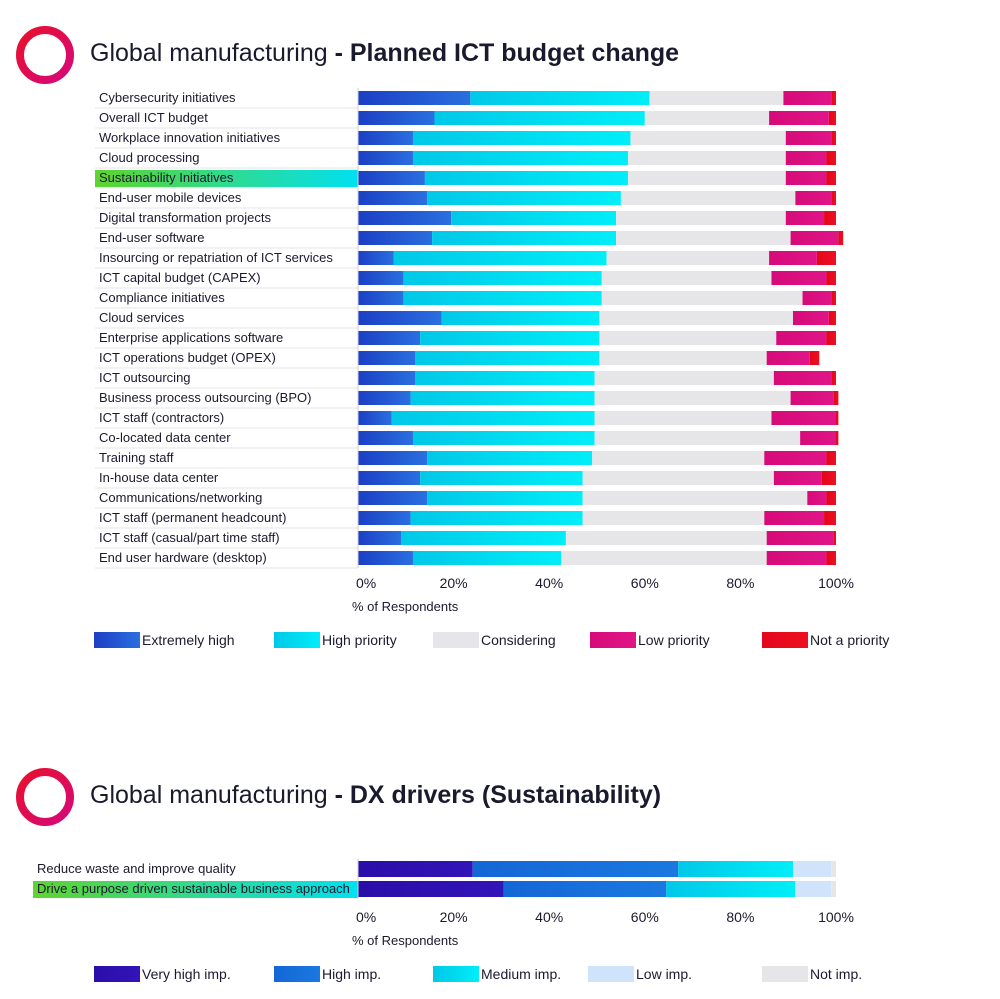 This screenshot has width=1000, height=999. I want to click on category-label: ICT staff (casual/part time staff), so click(189, 537).